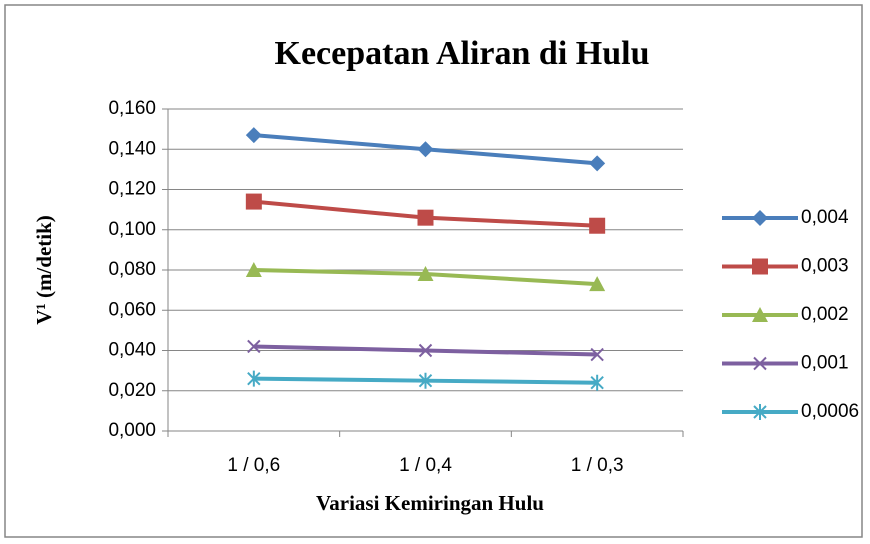  I want to click on y-tick-label: 0,100, so click(132, 229).